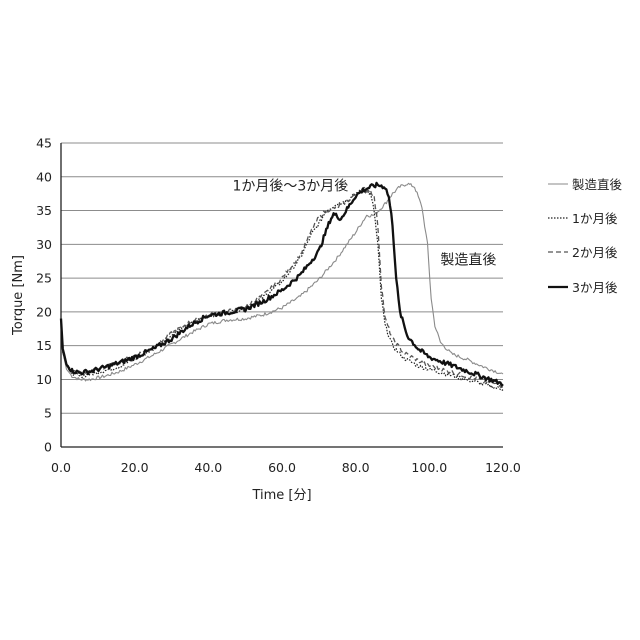 Image resolution: width=640 pixels, height=640 pixels. Describe the element at coordinates (44, 176) in the screenshot. I see `y-tick-label-40: 40` at that location.